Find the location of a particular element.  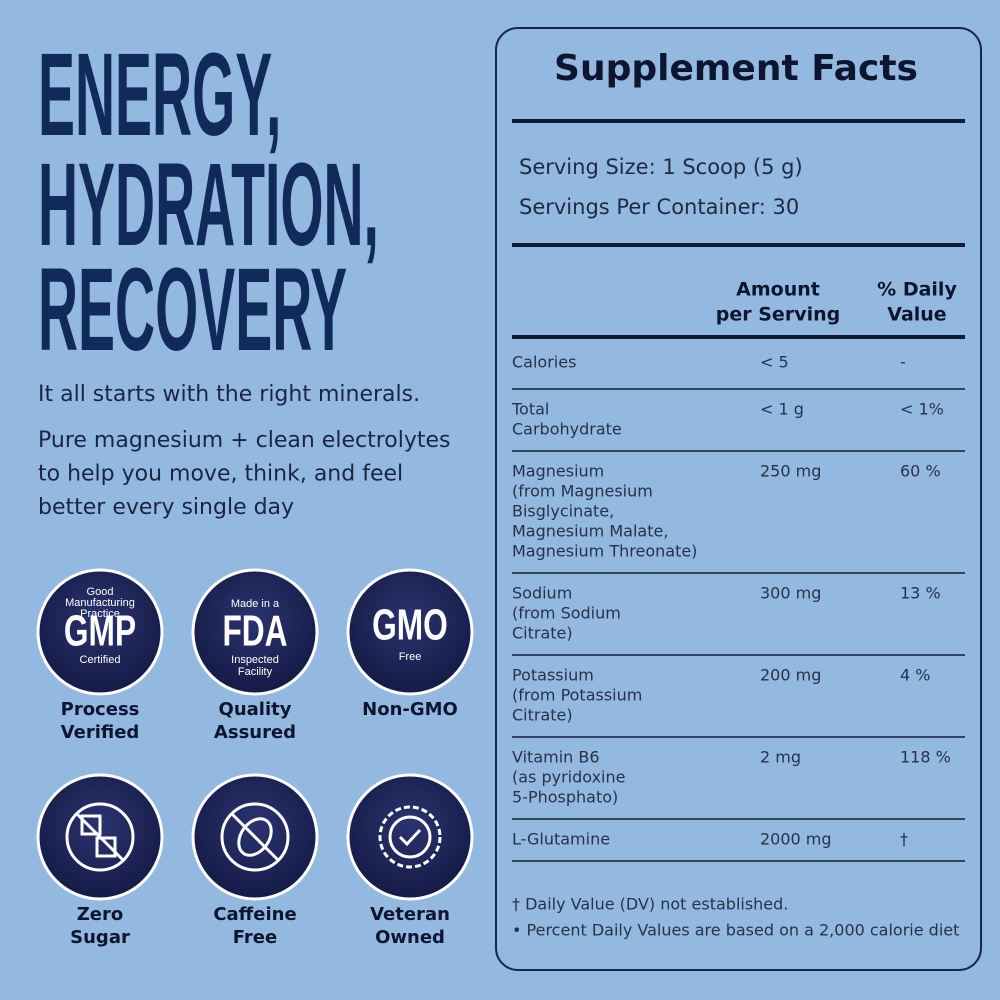

badge-small-text: Facility is located at coordinates (255, 672).